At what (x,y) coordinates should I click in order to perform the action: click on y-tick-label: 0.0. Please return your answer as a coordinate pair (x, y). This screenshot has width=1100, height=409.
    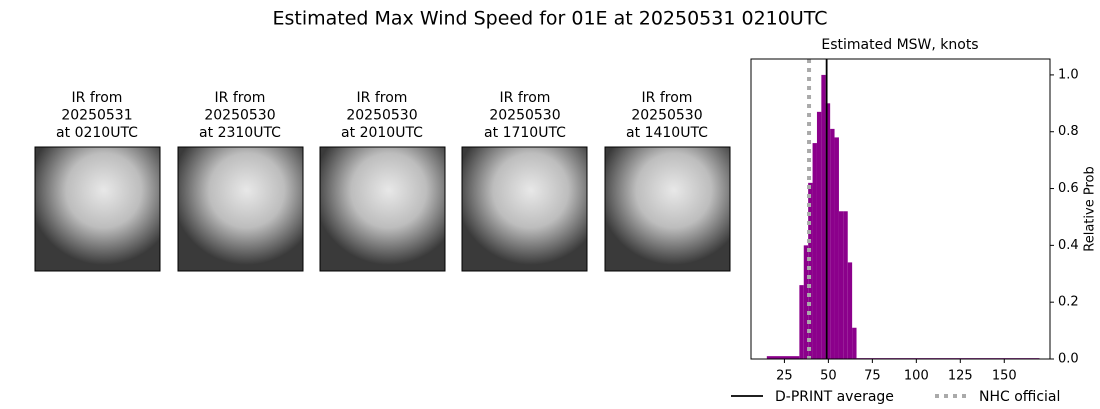
    Looking at the image, I should click on (1068, 359).